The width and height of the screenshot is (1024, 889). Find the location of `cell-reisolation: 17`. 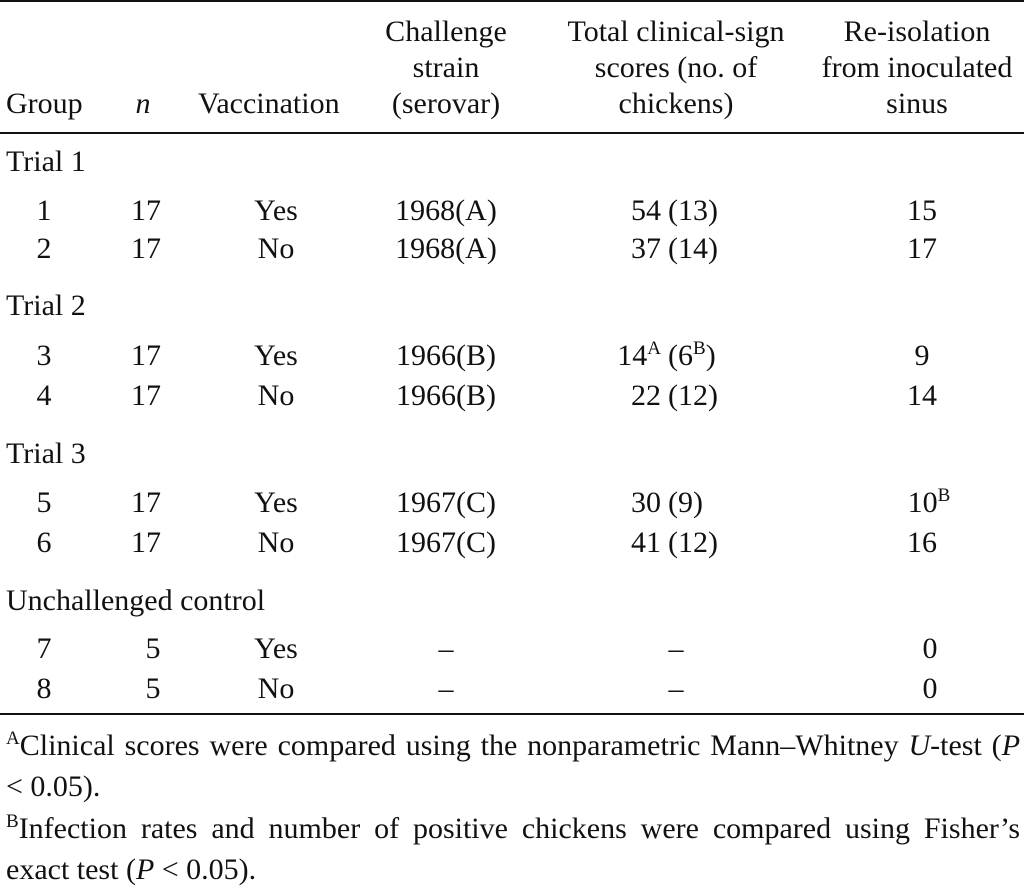

cell-reisolation: 17 is located at coordinates (922, 248).